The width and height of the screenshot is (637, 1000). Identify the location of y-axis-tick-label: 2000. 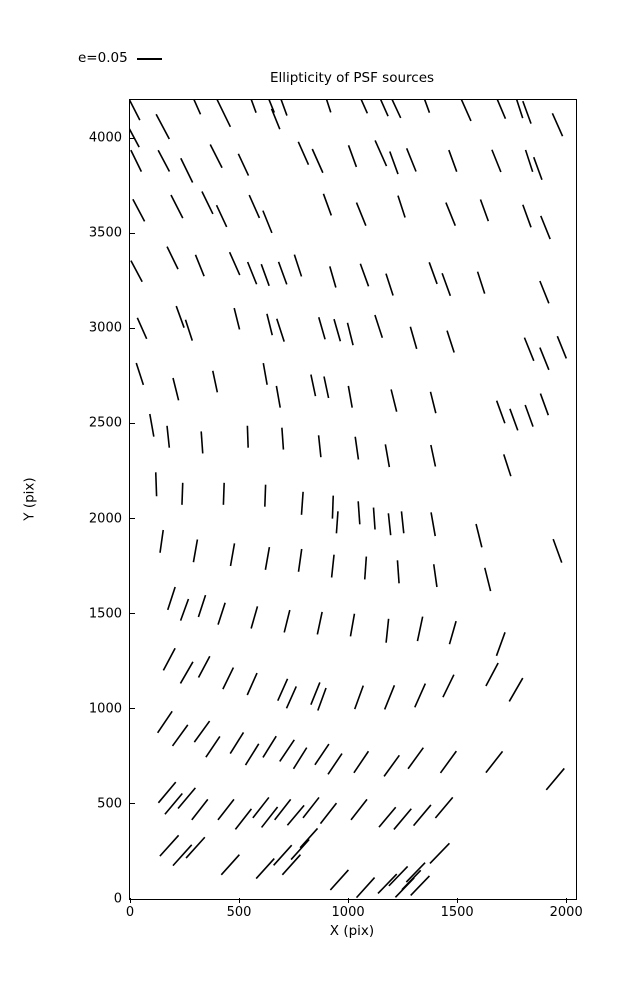
(105, 519).